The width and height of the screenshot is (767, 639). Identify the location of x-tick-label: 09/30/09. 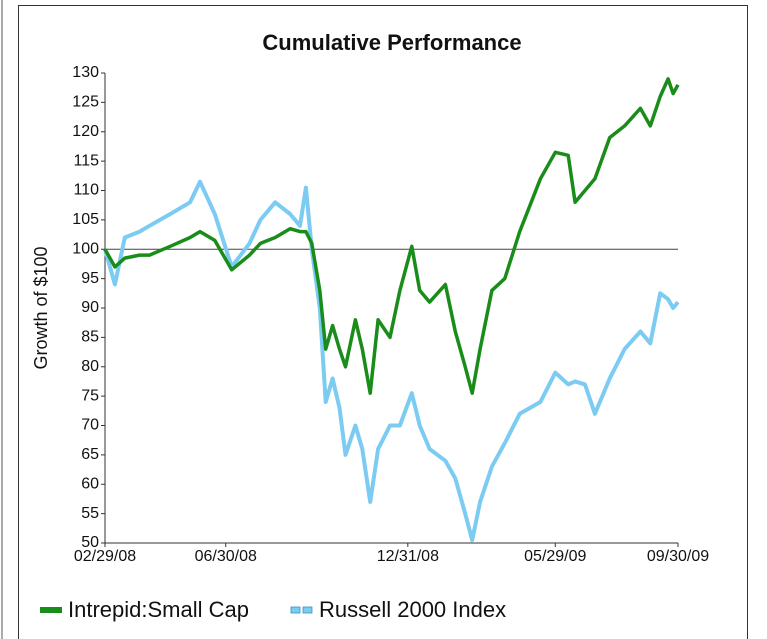
(678, 556).